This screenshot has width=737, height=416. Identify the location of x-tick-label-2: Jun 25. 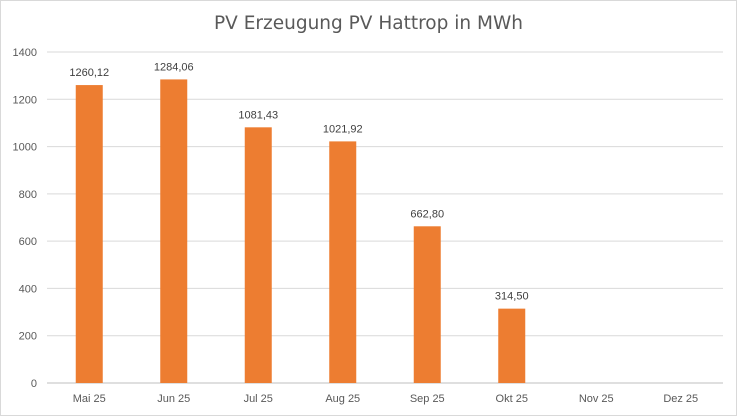
(173, 399).